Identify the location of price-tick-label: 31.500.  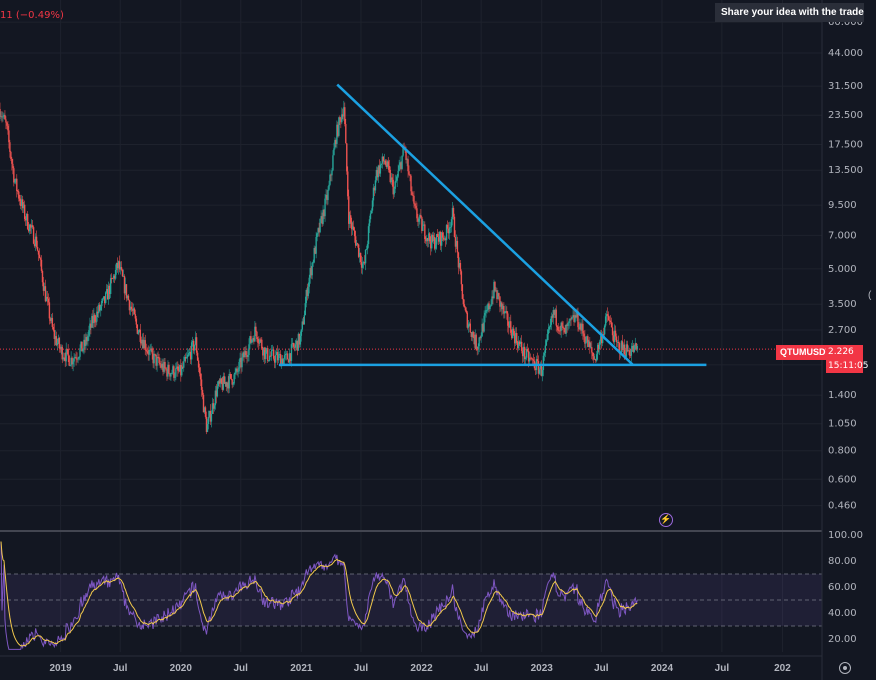
(845, 86).